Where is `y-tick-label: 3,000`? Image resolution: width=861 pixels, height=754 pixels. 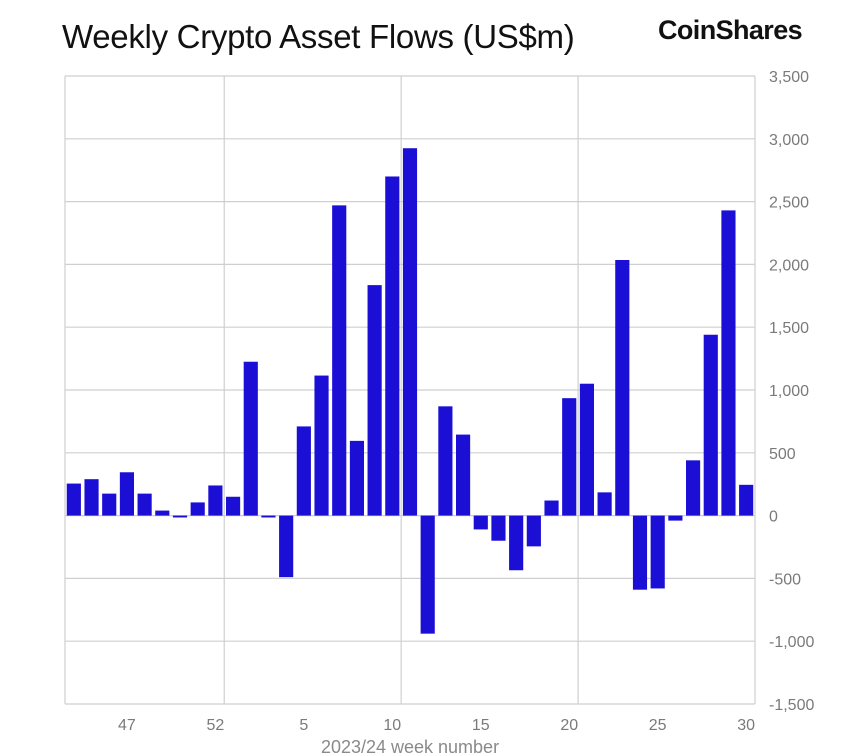 y-tick-label: 3,000 is located at coordinates (789, 140).